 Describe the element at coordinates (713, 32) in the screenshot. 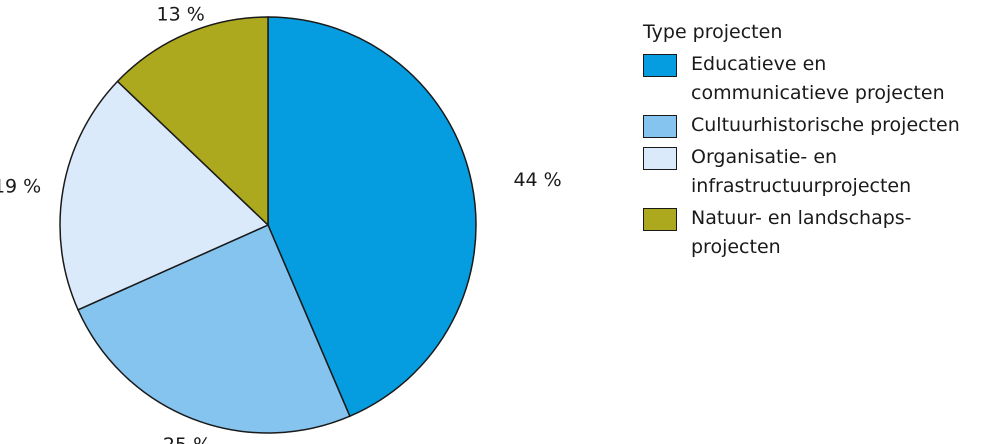

I see `legend-title: Type projecten` at that location.